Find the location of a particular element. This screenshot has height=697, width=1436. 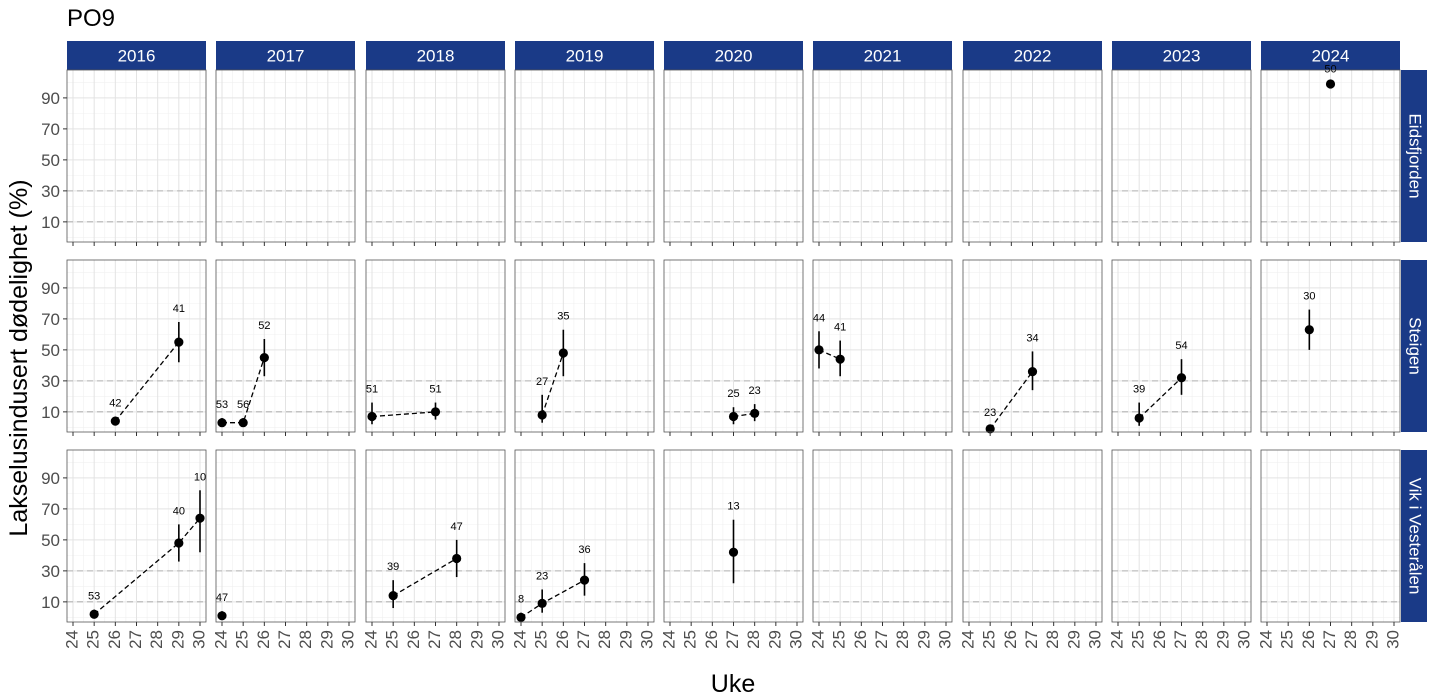

panel-2016-2: 42 41 10 30 50 70 90 is located at coordinates (124, 347).